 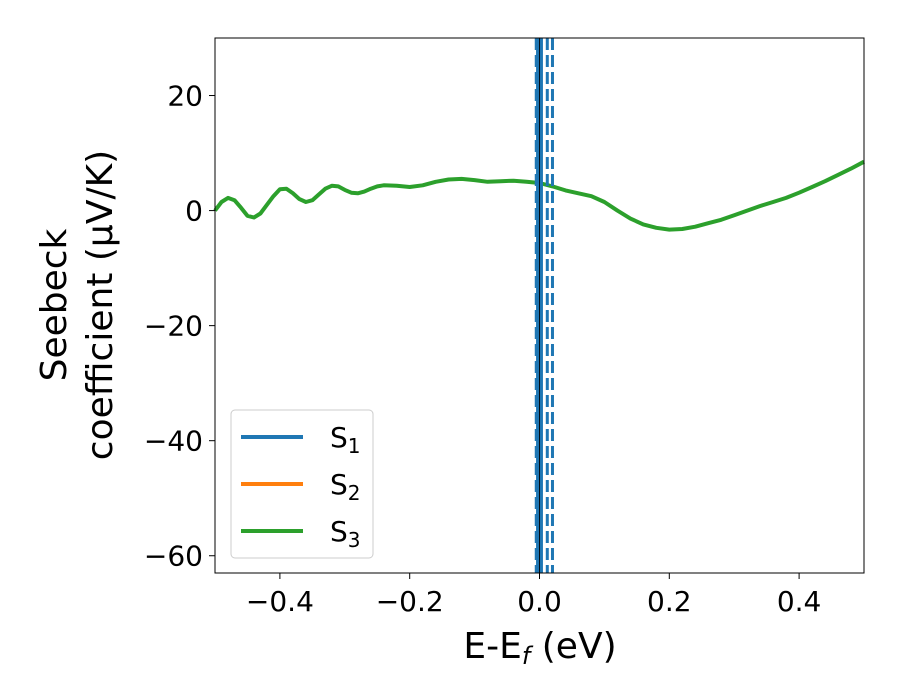 I want to click on x-tick-label: −0.4, so click(x=280, y=601).